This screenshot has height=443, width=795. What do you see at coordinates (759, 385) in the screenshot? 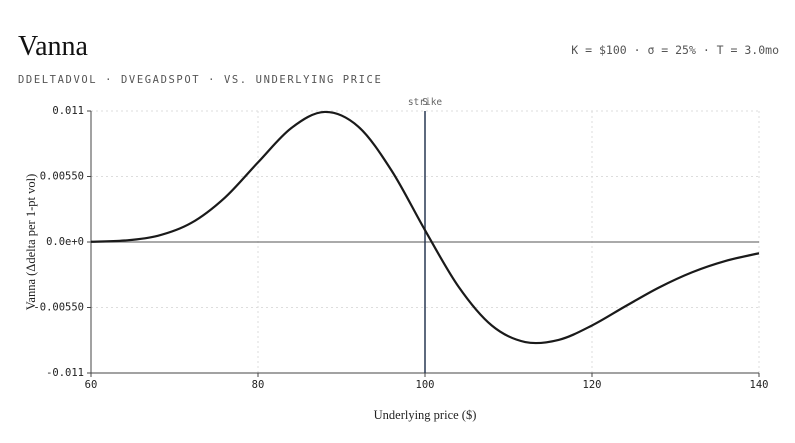
I see `x-tick-label: 140` at bounding box center [759, 385].